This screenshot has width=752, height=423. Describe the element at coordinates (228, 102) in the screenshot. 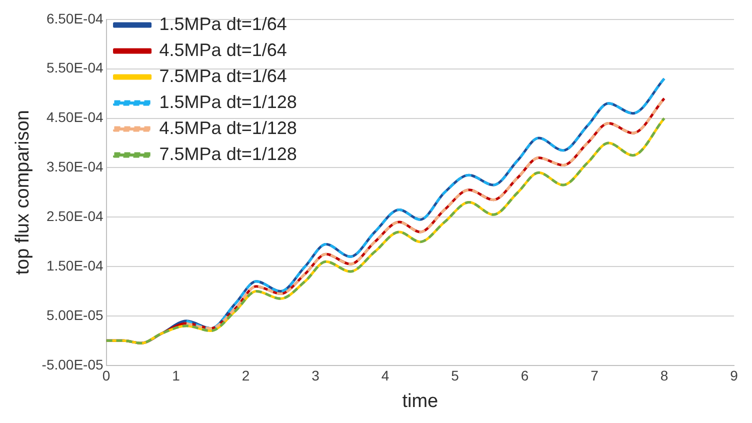

I see `legend-label: 1.5MPa dt=1/128` at that location.